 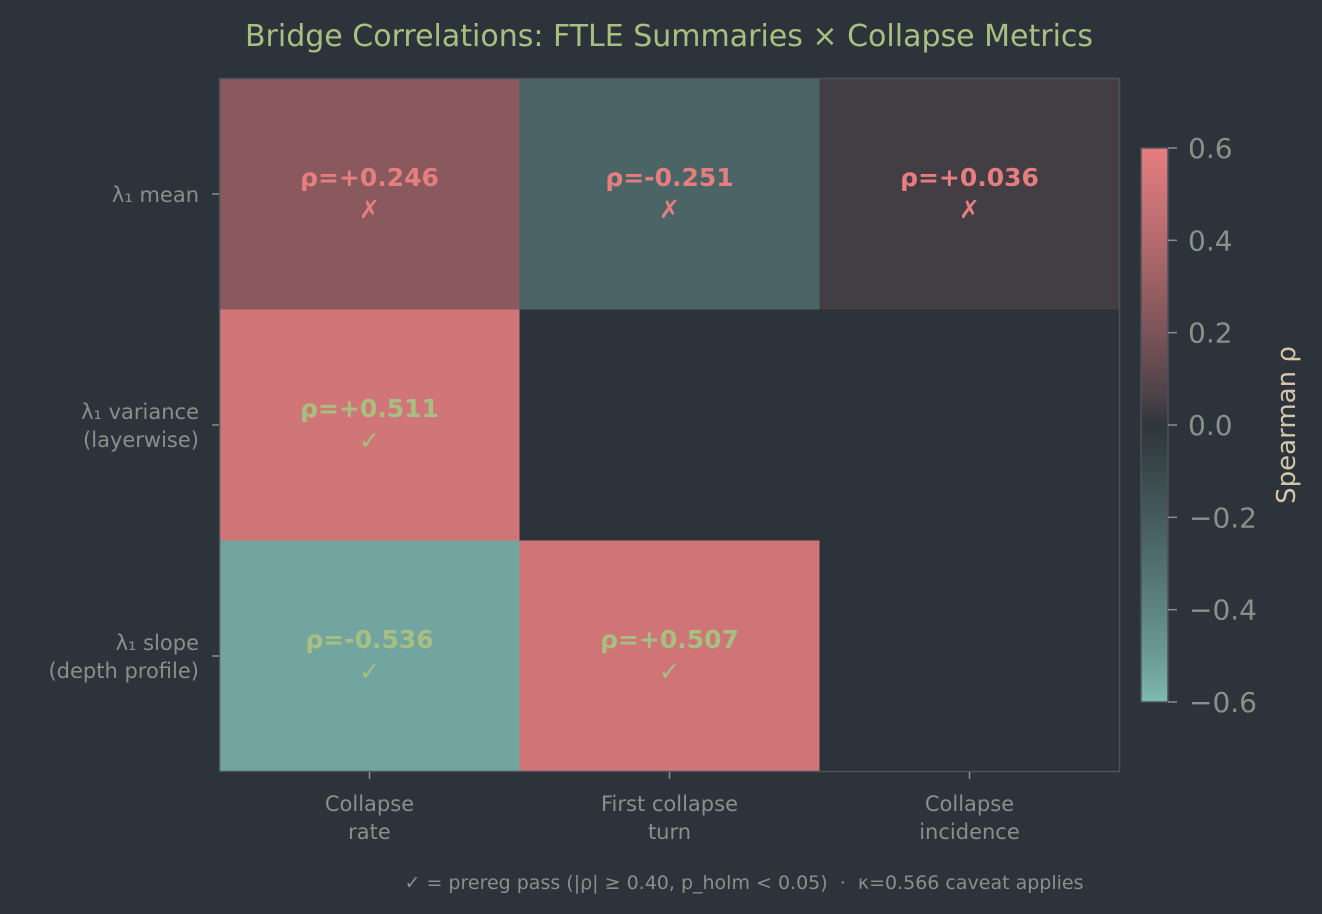 What do you see at coordinates (1223, 517) in the screenshot?
I see `colorbar-tick-label: −0.2` at bounding box center [1223, 517].